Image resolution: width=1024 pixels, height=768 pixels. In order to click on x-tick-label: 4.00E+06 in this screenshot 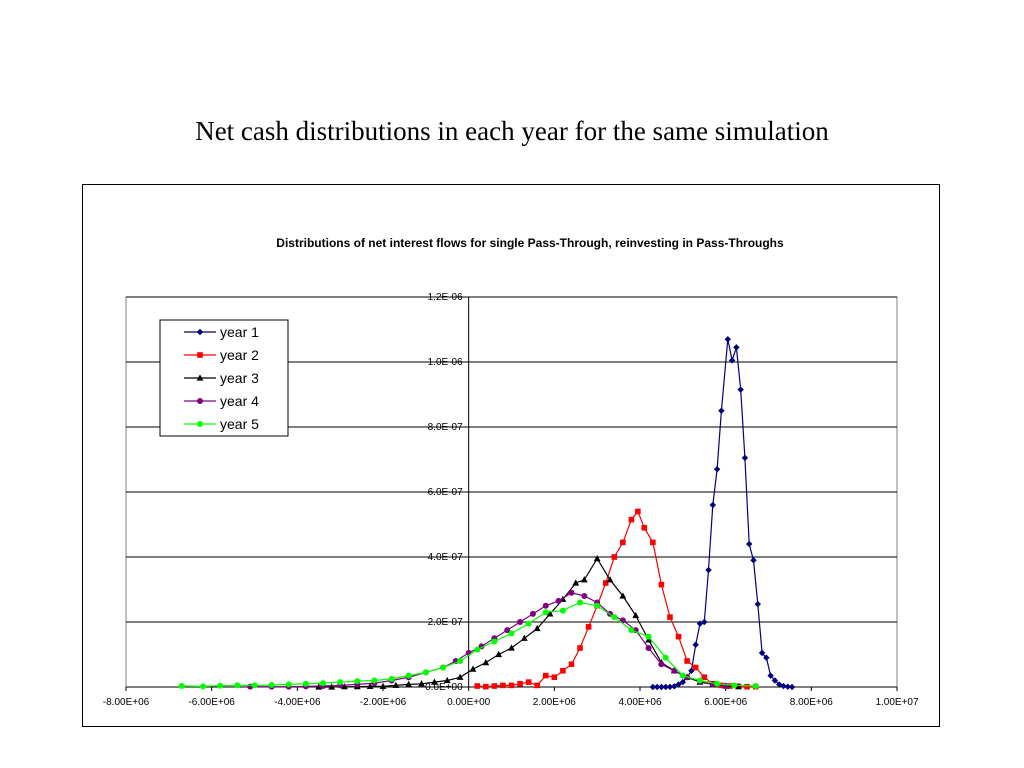, I will do `click(640, 702)`.